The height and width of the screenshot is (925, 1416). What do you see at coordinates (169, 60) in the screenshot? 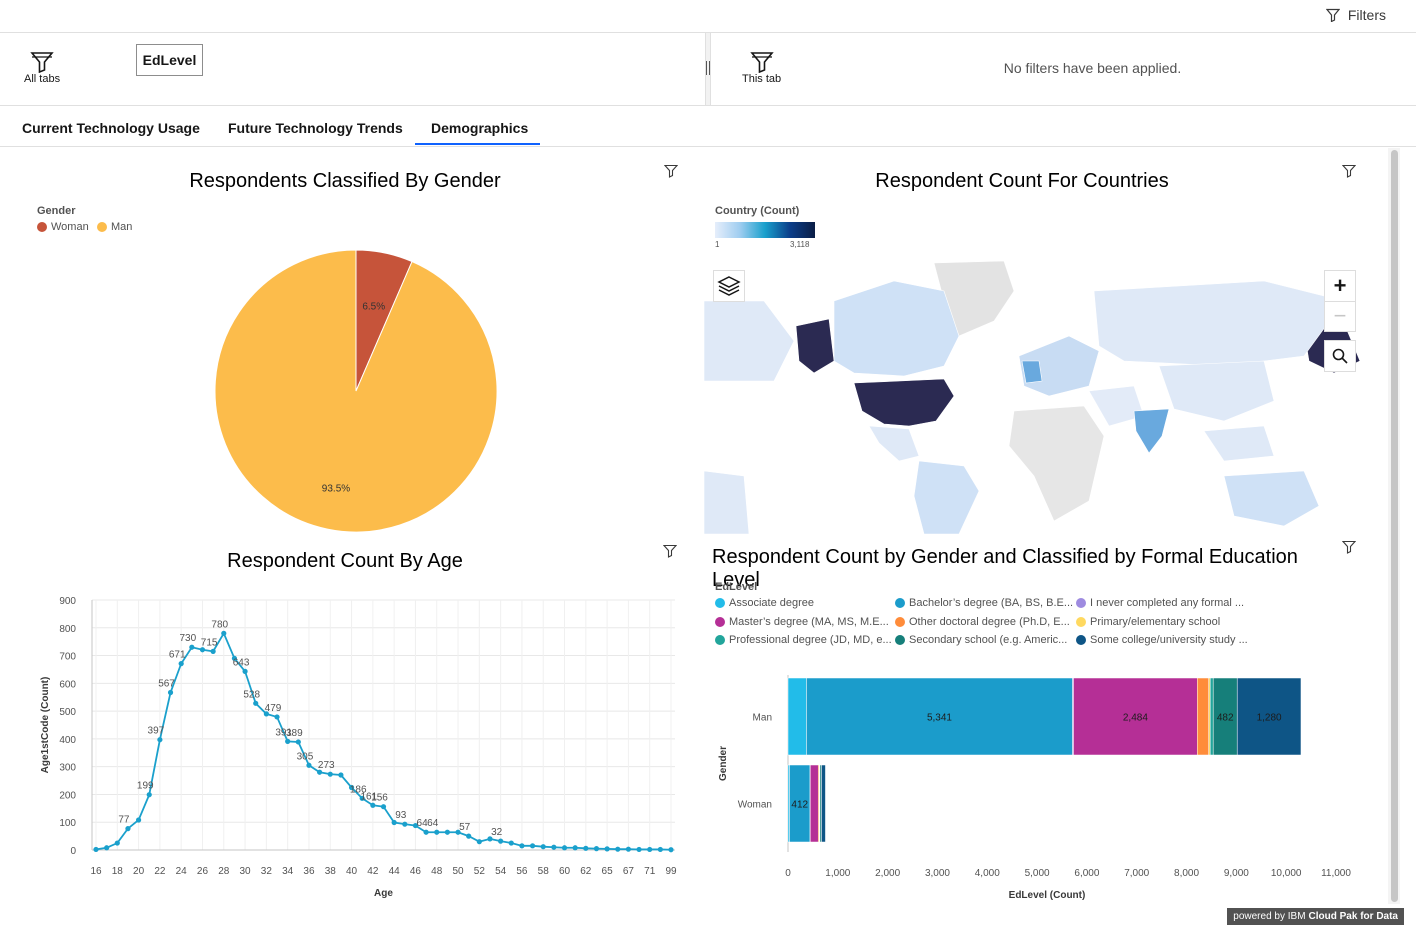
I see `edlevel-filter-chip: EdLevel` at bounding box center [169, 60].